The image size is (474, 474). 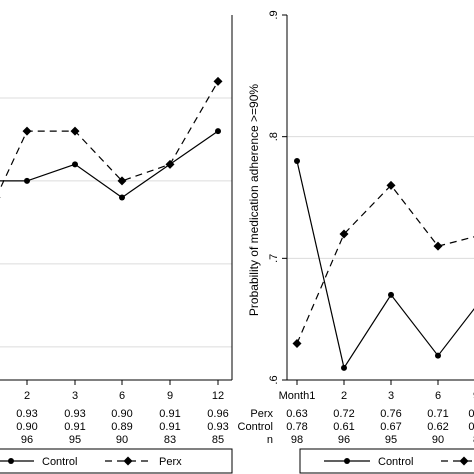 I want to click on x-tick-label: Month1, so click(x=297, y=396).